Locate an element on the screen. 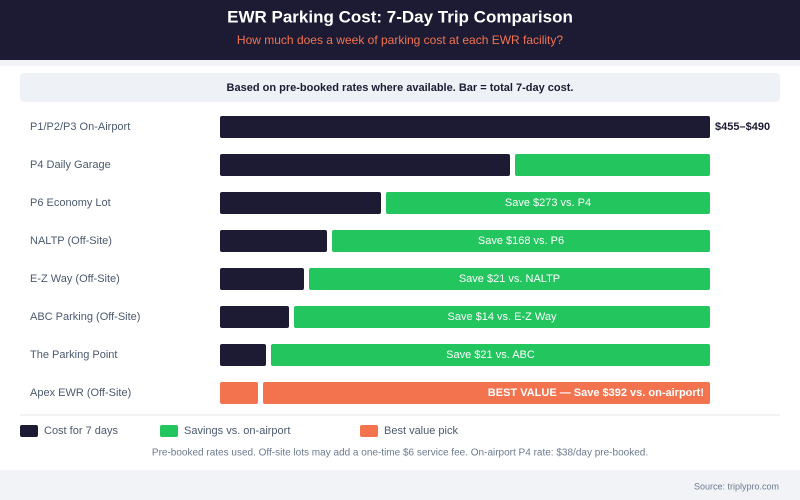 The image size is (800, 500). category-label: Apex EWR (Off-Site) is located at coordinates (80, 393).